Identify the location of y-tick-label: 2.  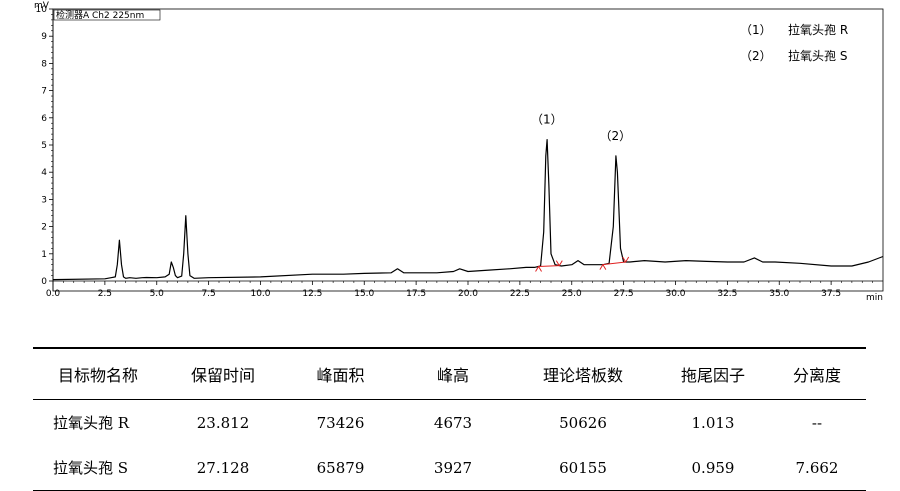
(44, 228).